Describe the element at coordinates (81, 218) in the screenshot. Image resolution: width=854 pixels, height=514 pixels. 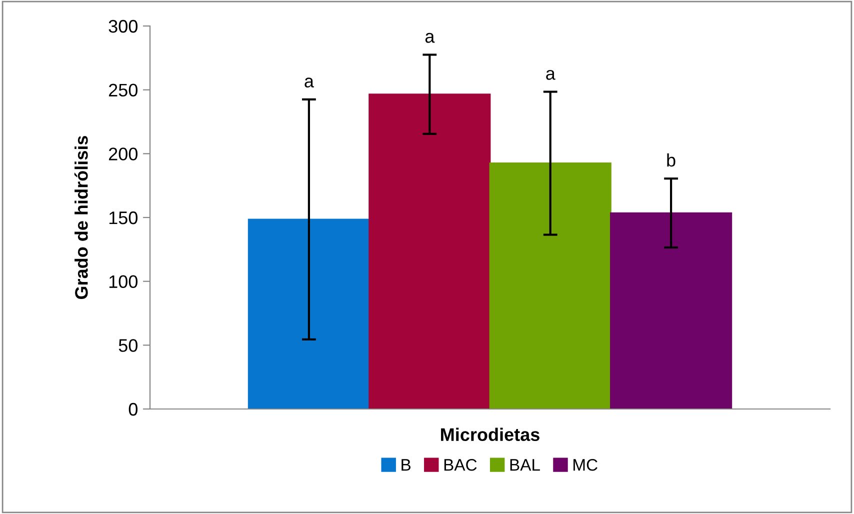
I see `y-axis-title: Grado de hidrólisis` at that location.